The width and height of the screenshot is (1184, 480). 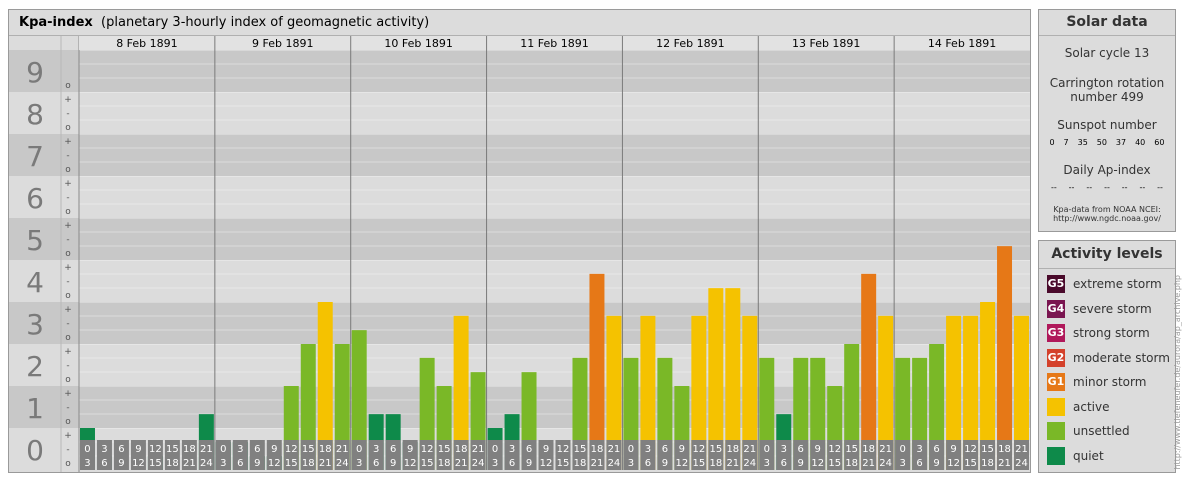 What do you see at coordinates (1124, 187) in the screenshot?
I see `ap-value: --` at bounding box center [1124, 187].